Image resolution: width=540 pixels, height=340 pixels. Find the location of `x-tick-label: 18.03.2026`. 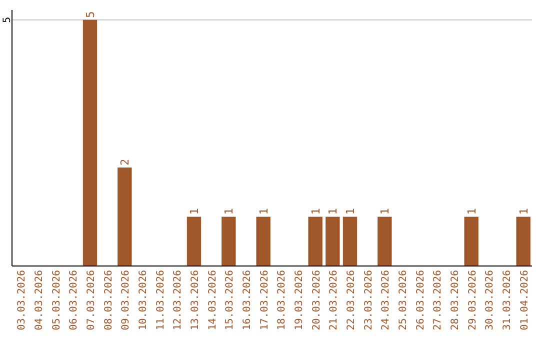

x-tick-label: 18.03.2026 is located at coordinates (282, 300).